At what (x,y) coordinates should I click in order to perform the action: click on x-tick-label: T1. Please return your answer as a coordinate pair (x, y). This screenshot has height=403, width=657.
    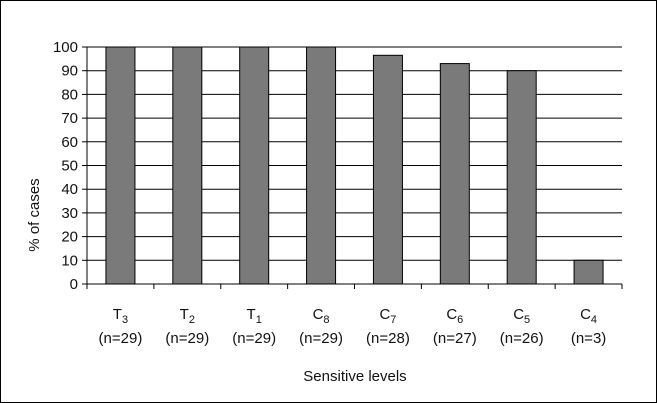
    Looking at the image, I should click on (254, 316).